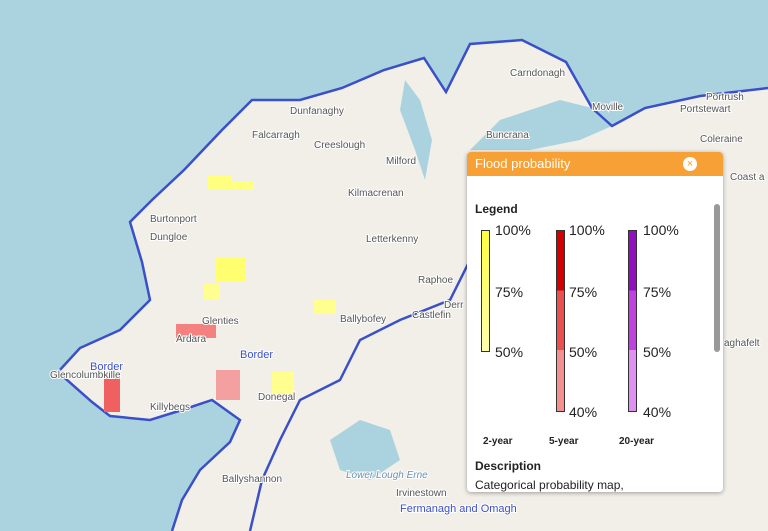 This screenshot has width=768, height=531. I want to click on place-label: Coleraine, so click(721, 139).